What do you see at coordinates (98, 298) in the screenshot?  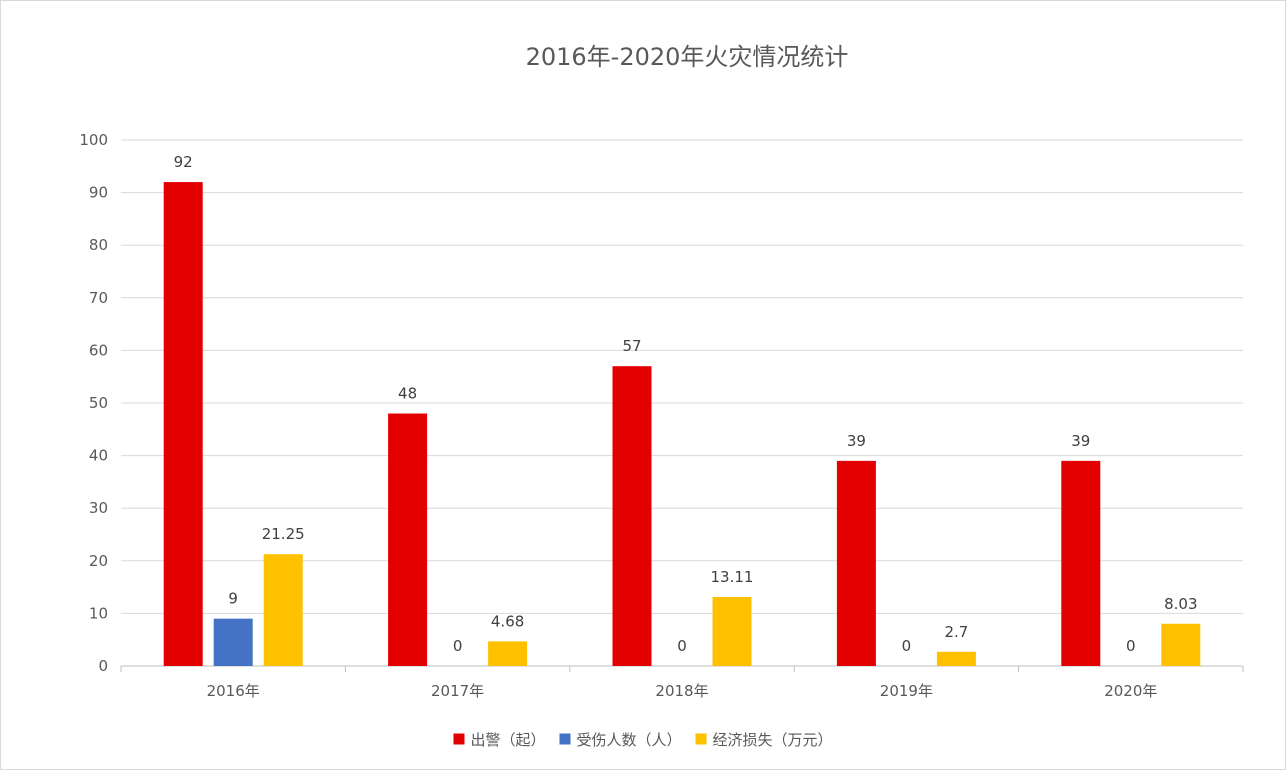 I see `y-tick-label: 70` at bounding box center [98, 298].